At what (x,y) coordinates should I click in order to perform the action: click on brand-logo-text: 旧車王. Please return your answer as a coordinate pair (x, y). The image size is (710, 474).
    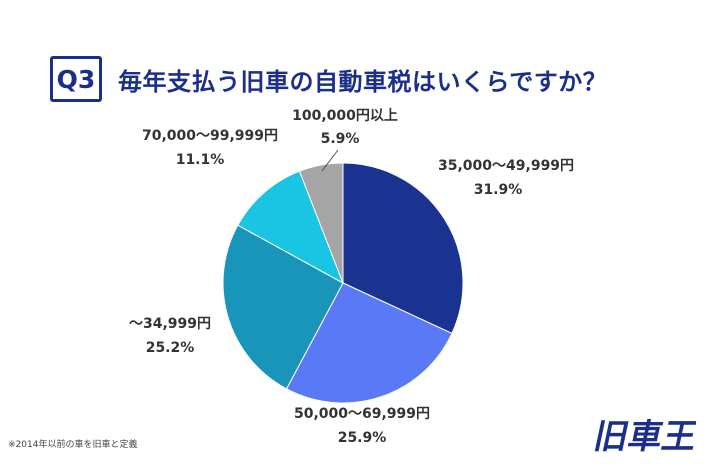
    Looking at the image, I should click on (643, 436).